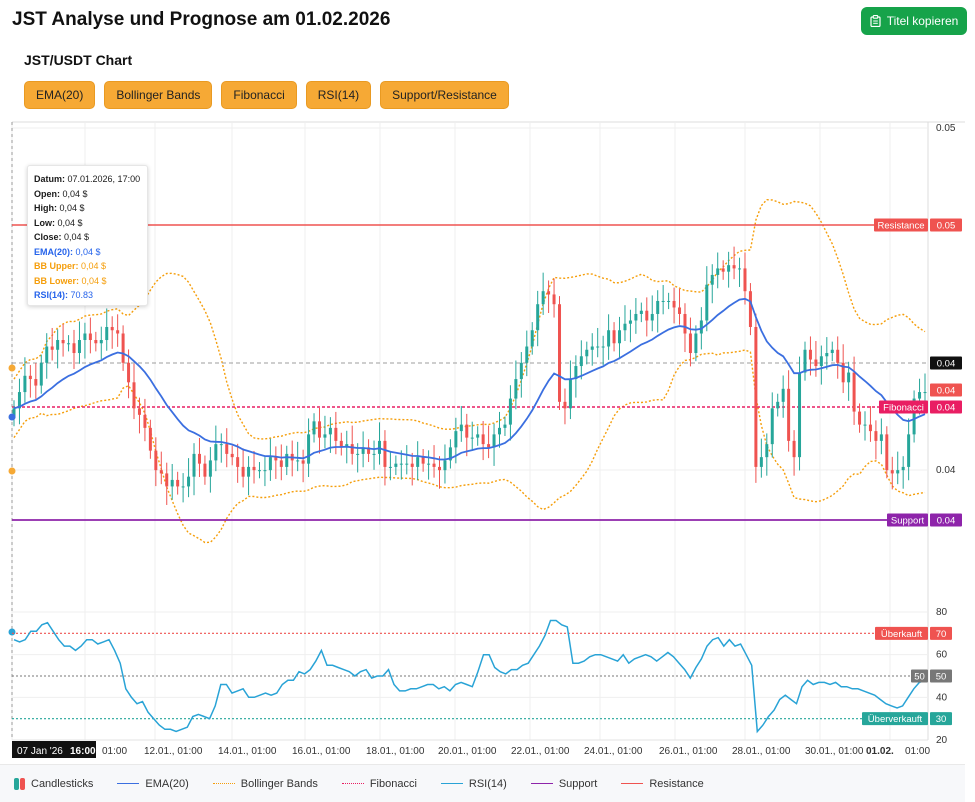  What do you see at coordinates (88, 251) in the screenshot?
I see `tooltip-ema: 0,04 $` at bounding box center [88, 251].